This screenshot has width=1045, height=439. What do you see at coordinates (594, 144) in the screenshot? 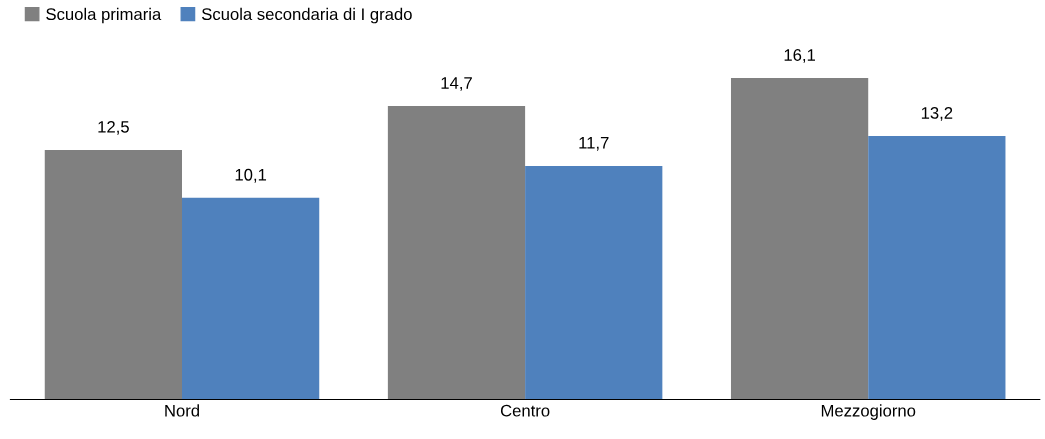
I see `data-label: 11,7` at bounding box center [594, 144].